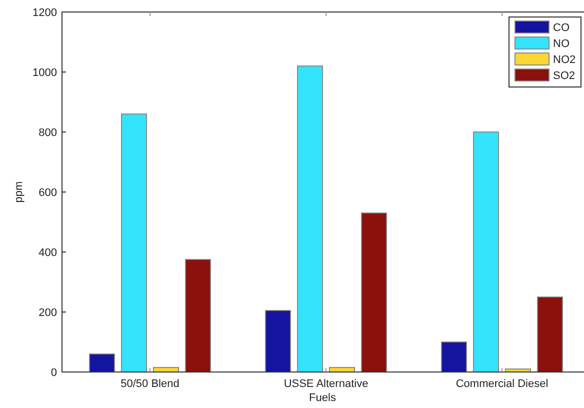 This screenshot has width=584, height=408. Describe the element at coordinates (47, 132) in the screenshot. I see `y-tick-label: 800` at that location.